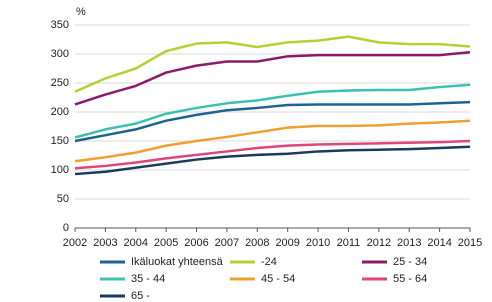 Image resolution: width=492 pixels, height=302 pixels. Describe the element at coordinates (63, 199) in the screenshot. I see `y-tick-label: 50` at that location.